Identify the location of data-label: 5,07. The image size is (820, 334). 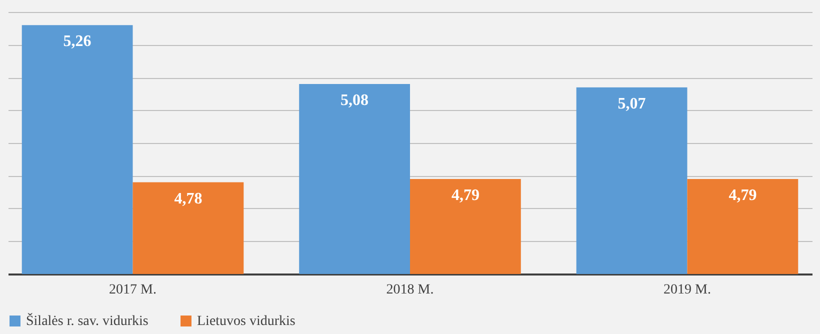
(632, 103).